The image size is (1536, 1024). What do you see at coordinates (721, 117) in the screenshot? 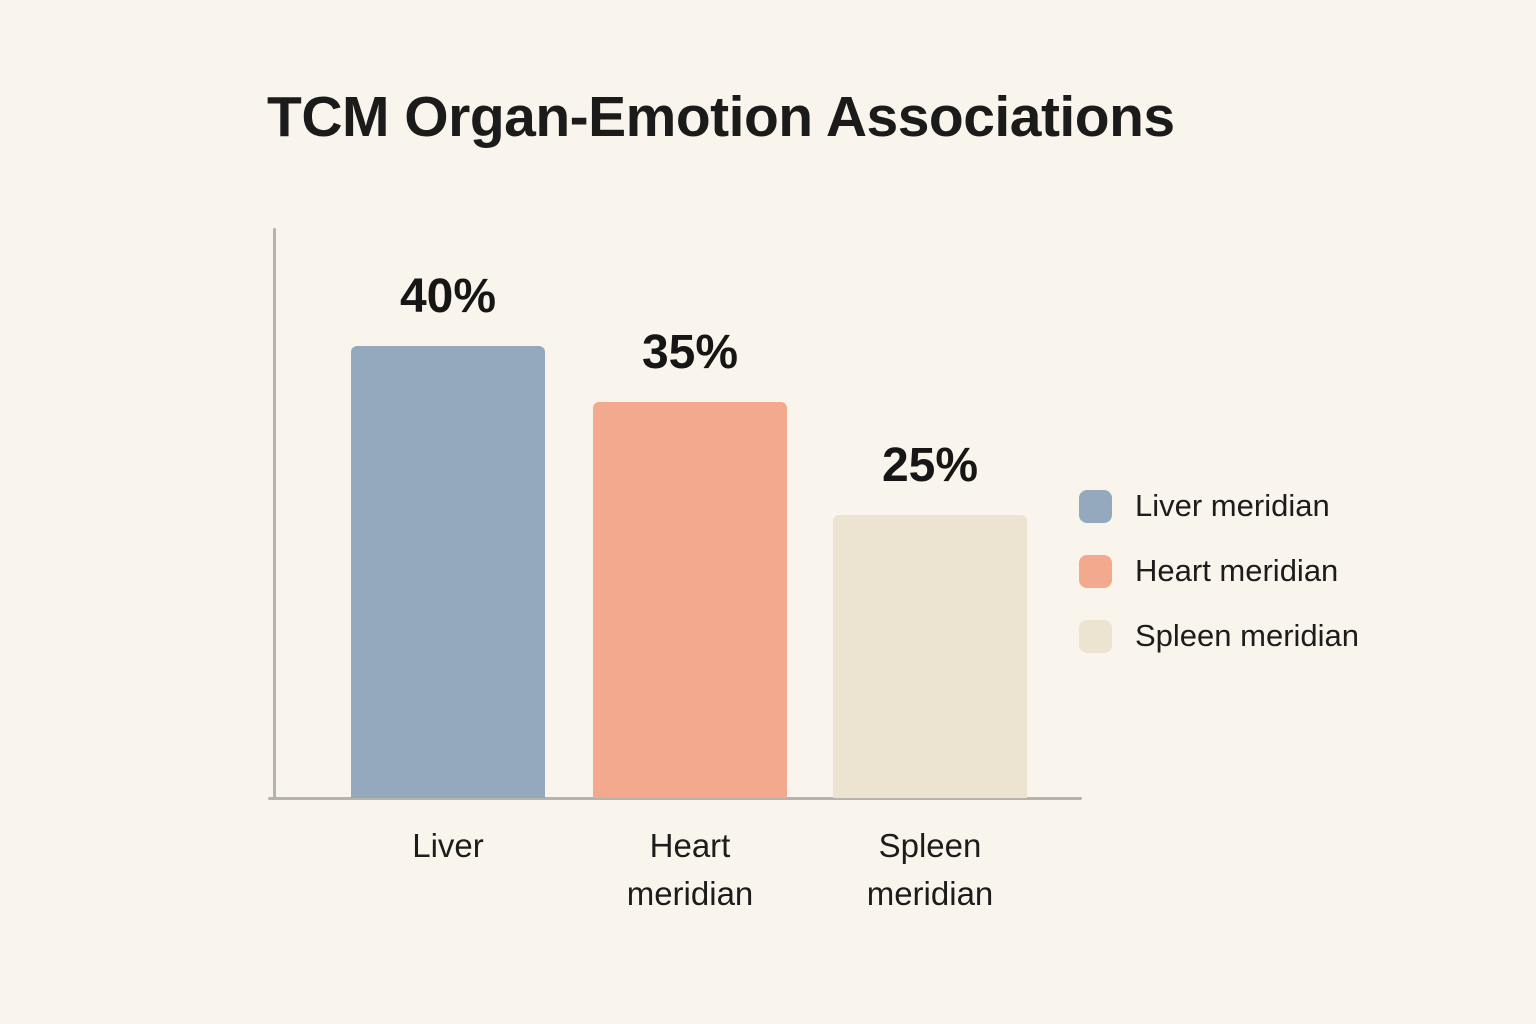
I see `chart-title: TCM Organ-Emotion Associations` at bounding box center [721, 117].